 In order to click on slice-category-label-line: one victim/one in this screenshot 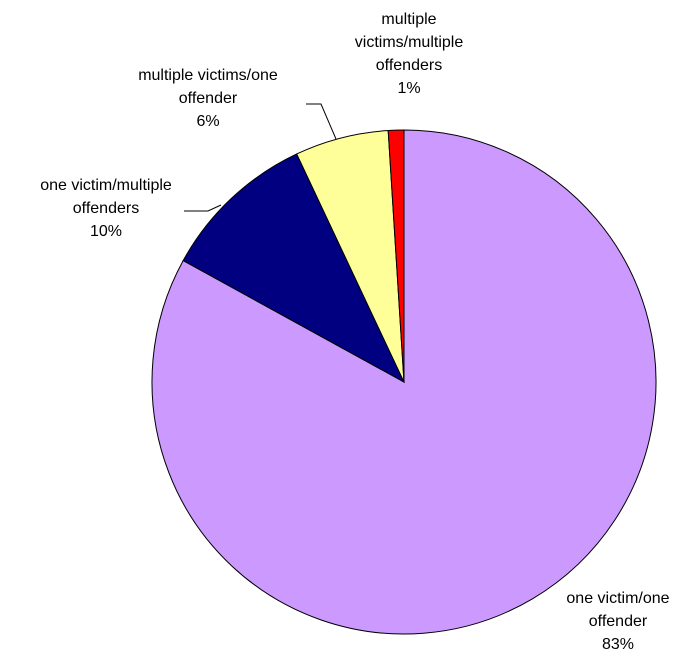, I will do `click(617, 598)`.